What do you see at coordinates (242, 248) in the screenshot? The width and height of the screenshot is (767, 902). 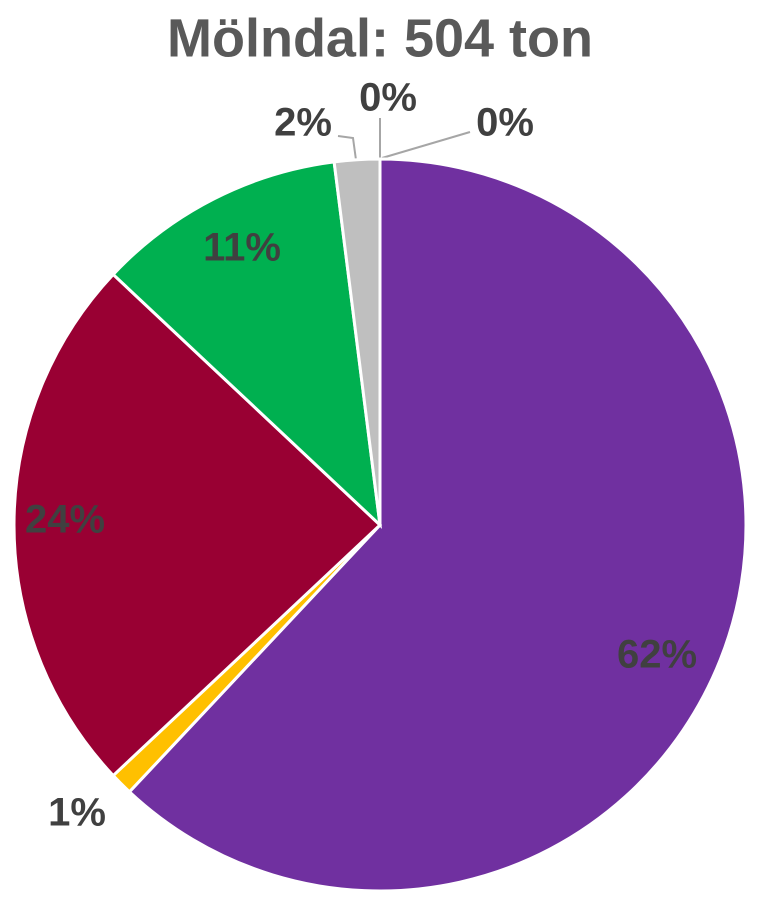 I see `data-label: 11%` at bounding box center [242, 248].